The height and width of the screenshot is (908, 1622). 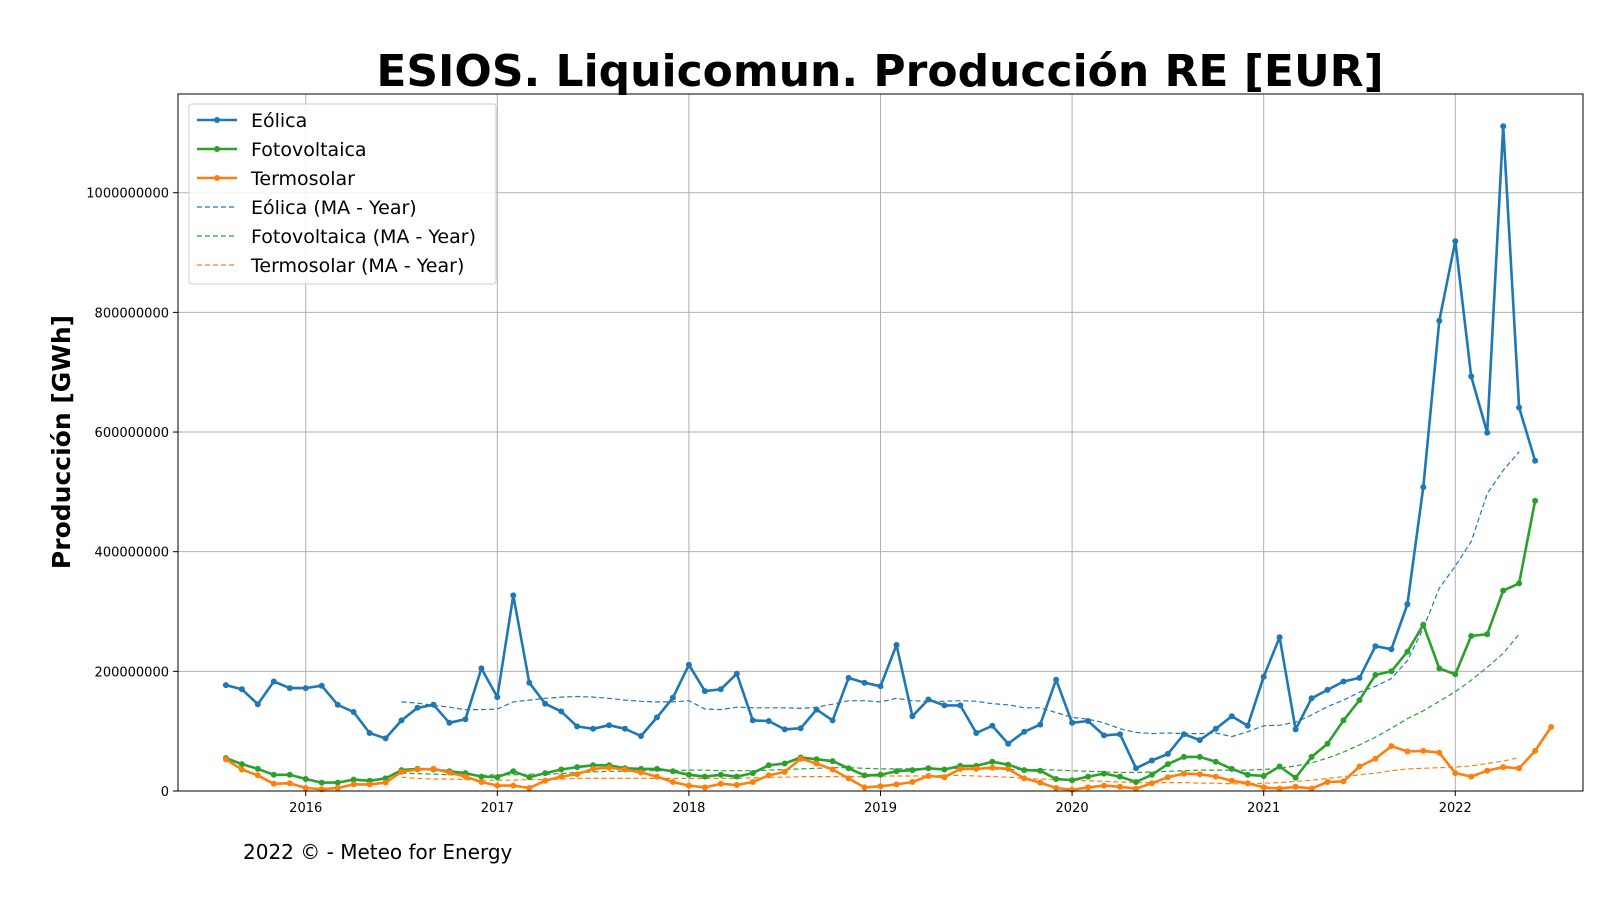 I want to click on legend-item: Eólica, so click(x=252, y=121).